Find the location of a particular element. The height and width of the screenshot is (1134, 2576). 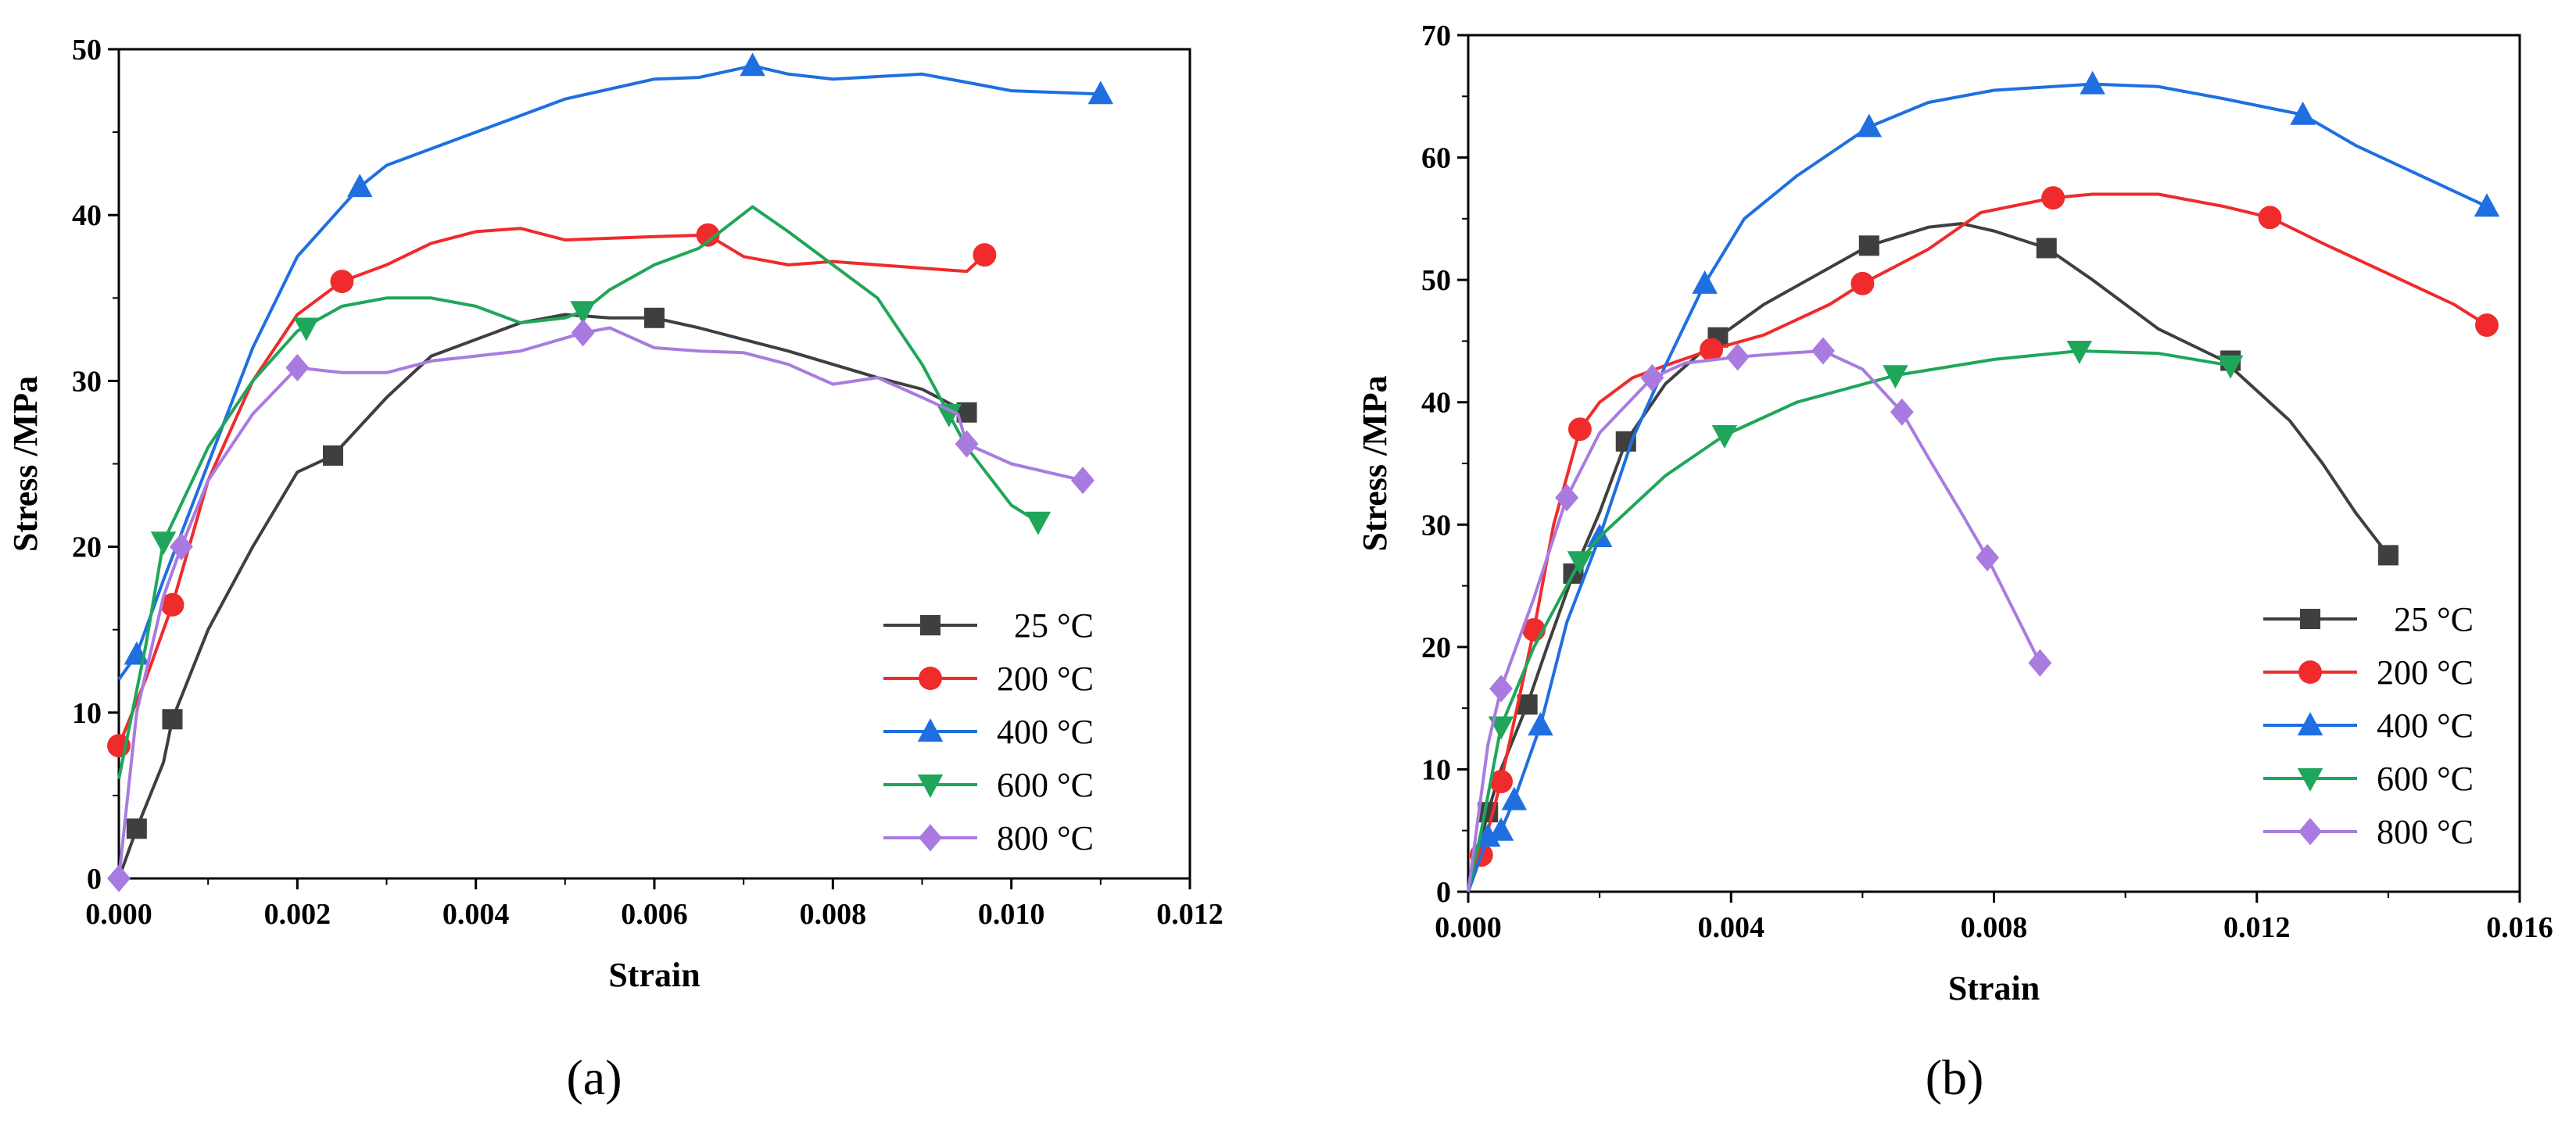

series-800Cc is located at coordinates (1760, 615).